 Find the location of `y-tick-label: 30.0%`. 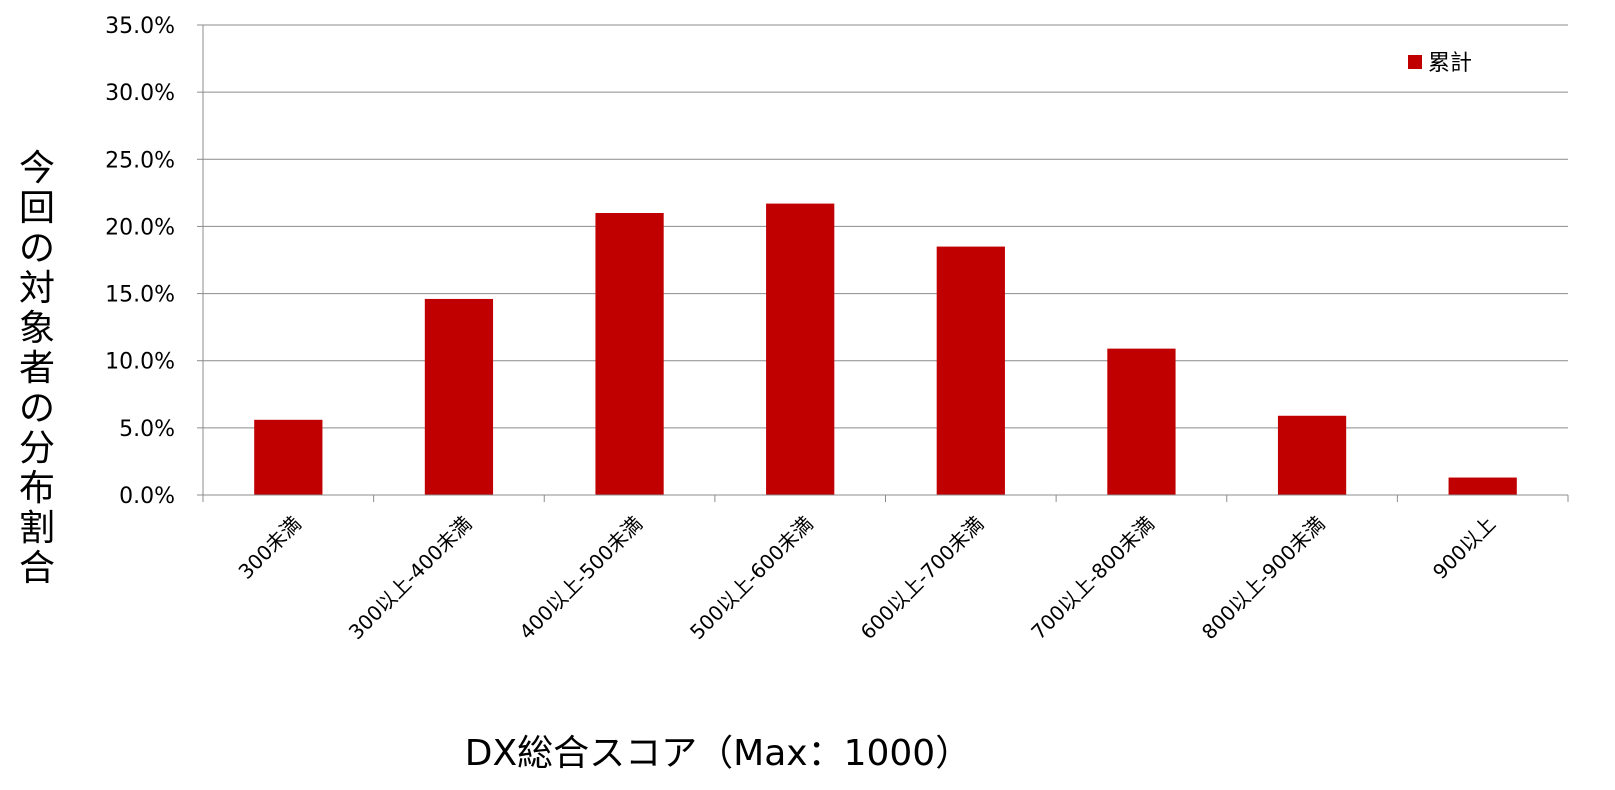

y-tick-label: 30.0% is located at coordinates (140, 93).